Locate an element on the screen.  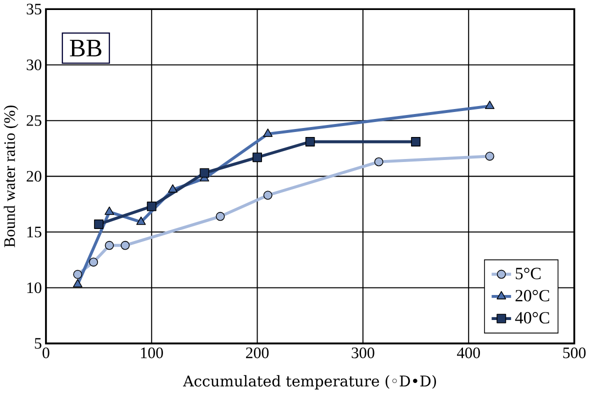
y-axis-title: Bound water ratio (%) is located at coordinates (11, 176).